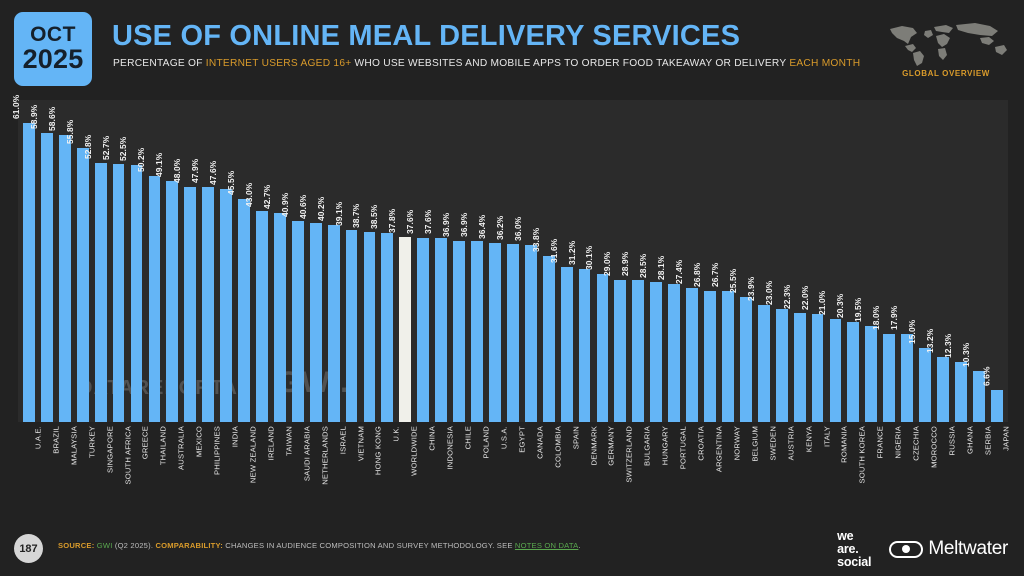 The width and height of the screenshot is (1024, 576). What do you see at coordinates (49, 468) in the screenshot?
I see `category-item: BRAZIL` at bounding box center [49, 468].